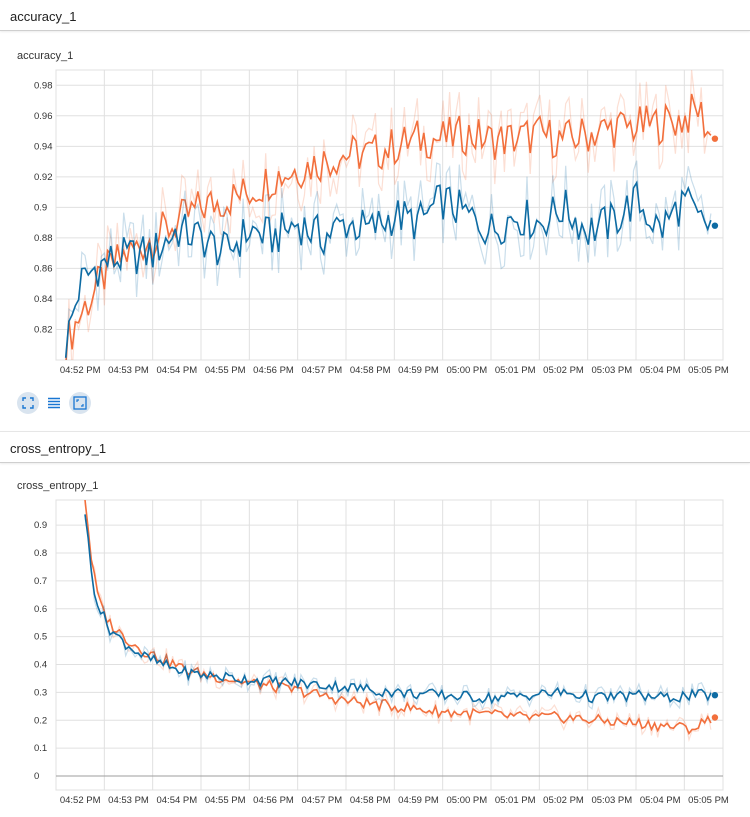 The width and height of the screenshot is (750, 817). I want to click on expand-icon, so click(80, 403).